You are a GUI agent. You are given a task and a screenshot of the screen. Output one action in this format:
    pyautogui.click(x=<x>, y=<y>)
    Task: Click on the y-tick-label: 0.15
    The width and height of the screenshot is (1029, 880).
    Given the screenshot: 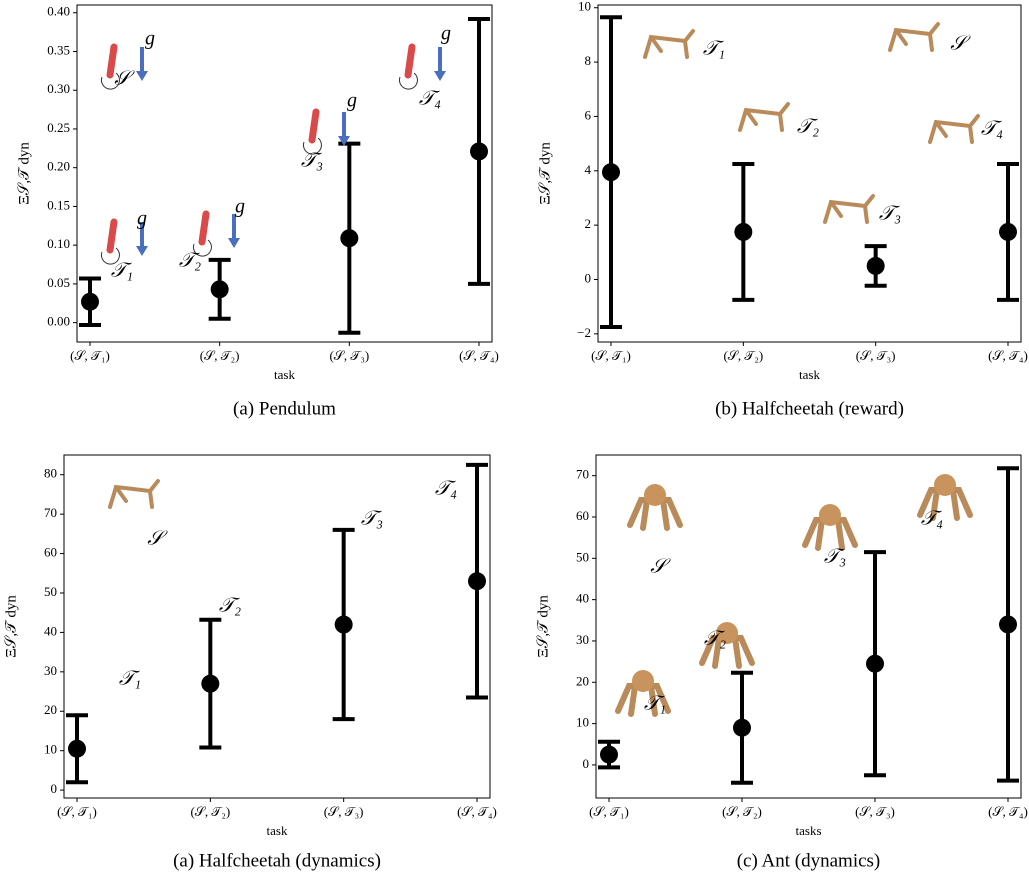 What is the action you would take?
    pyautogui.click(x=58, y=204)
    